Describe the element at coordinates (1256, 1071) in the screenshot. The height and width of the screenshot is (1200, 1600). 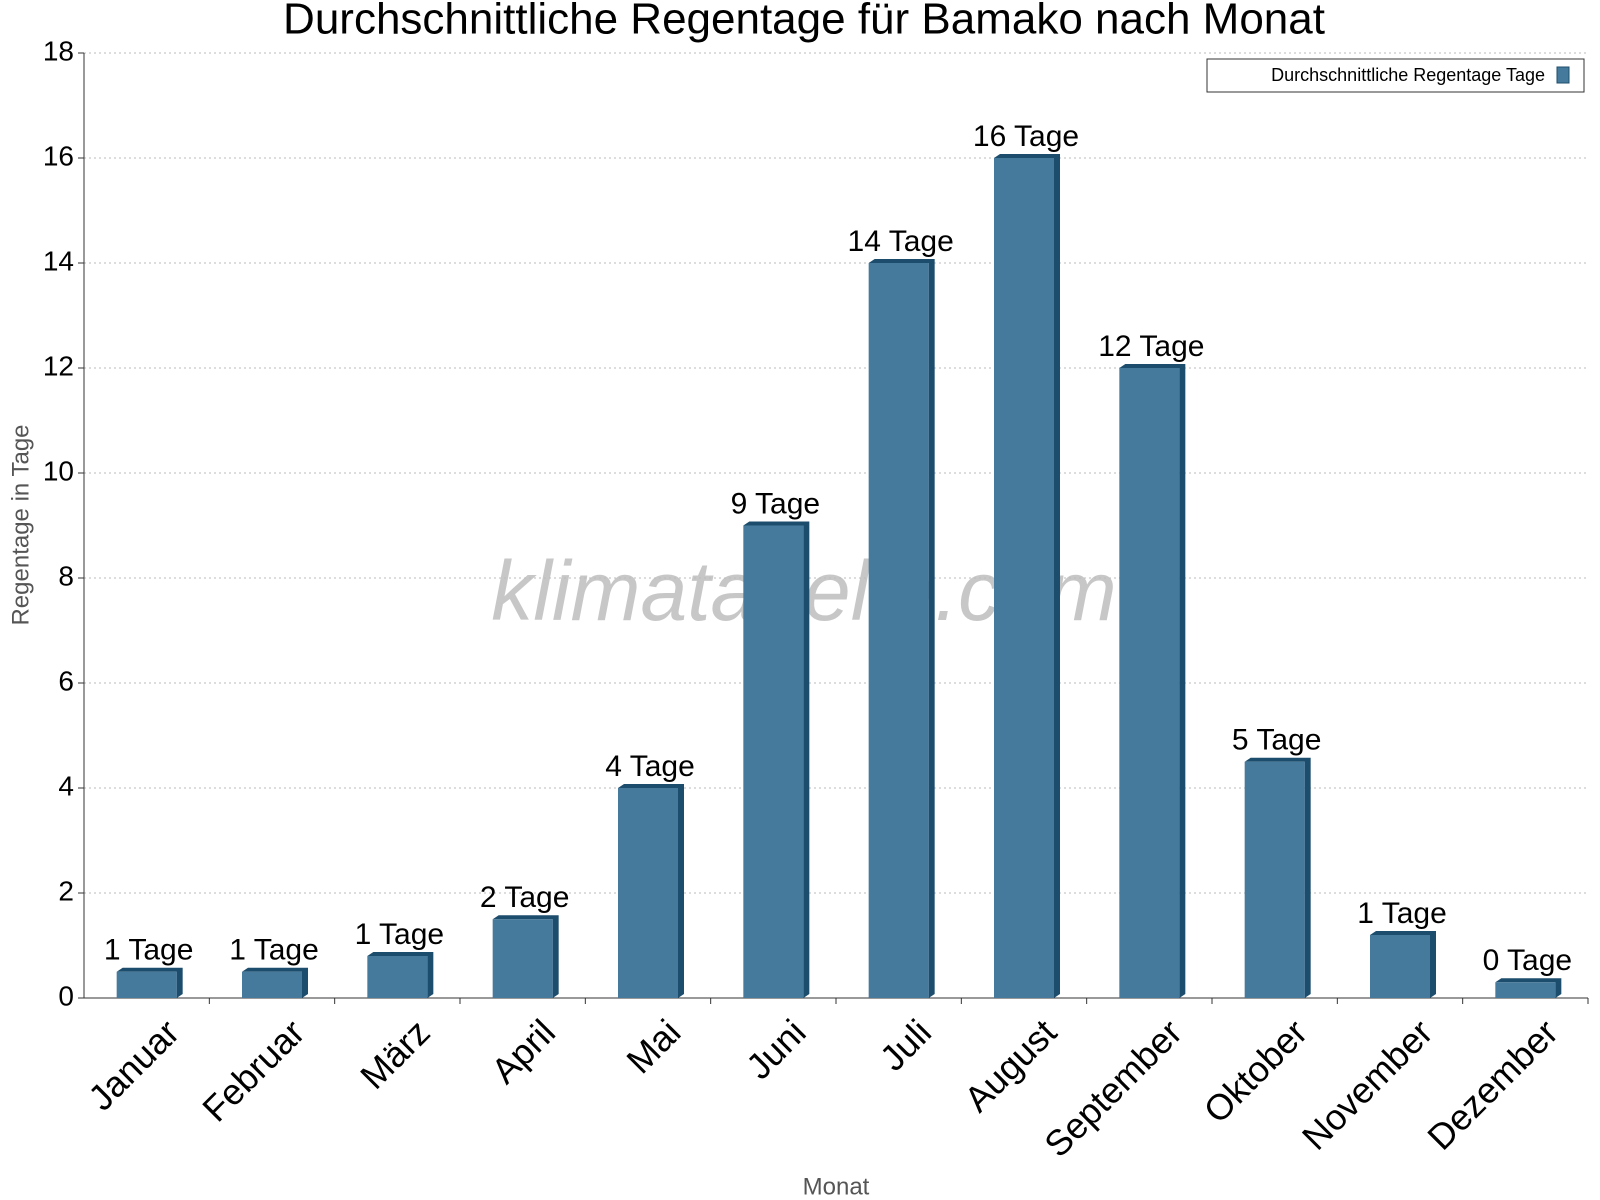
I see `x-tick-label: Oktober` at that location.